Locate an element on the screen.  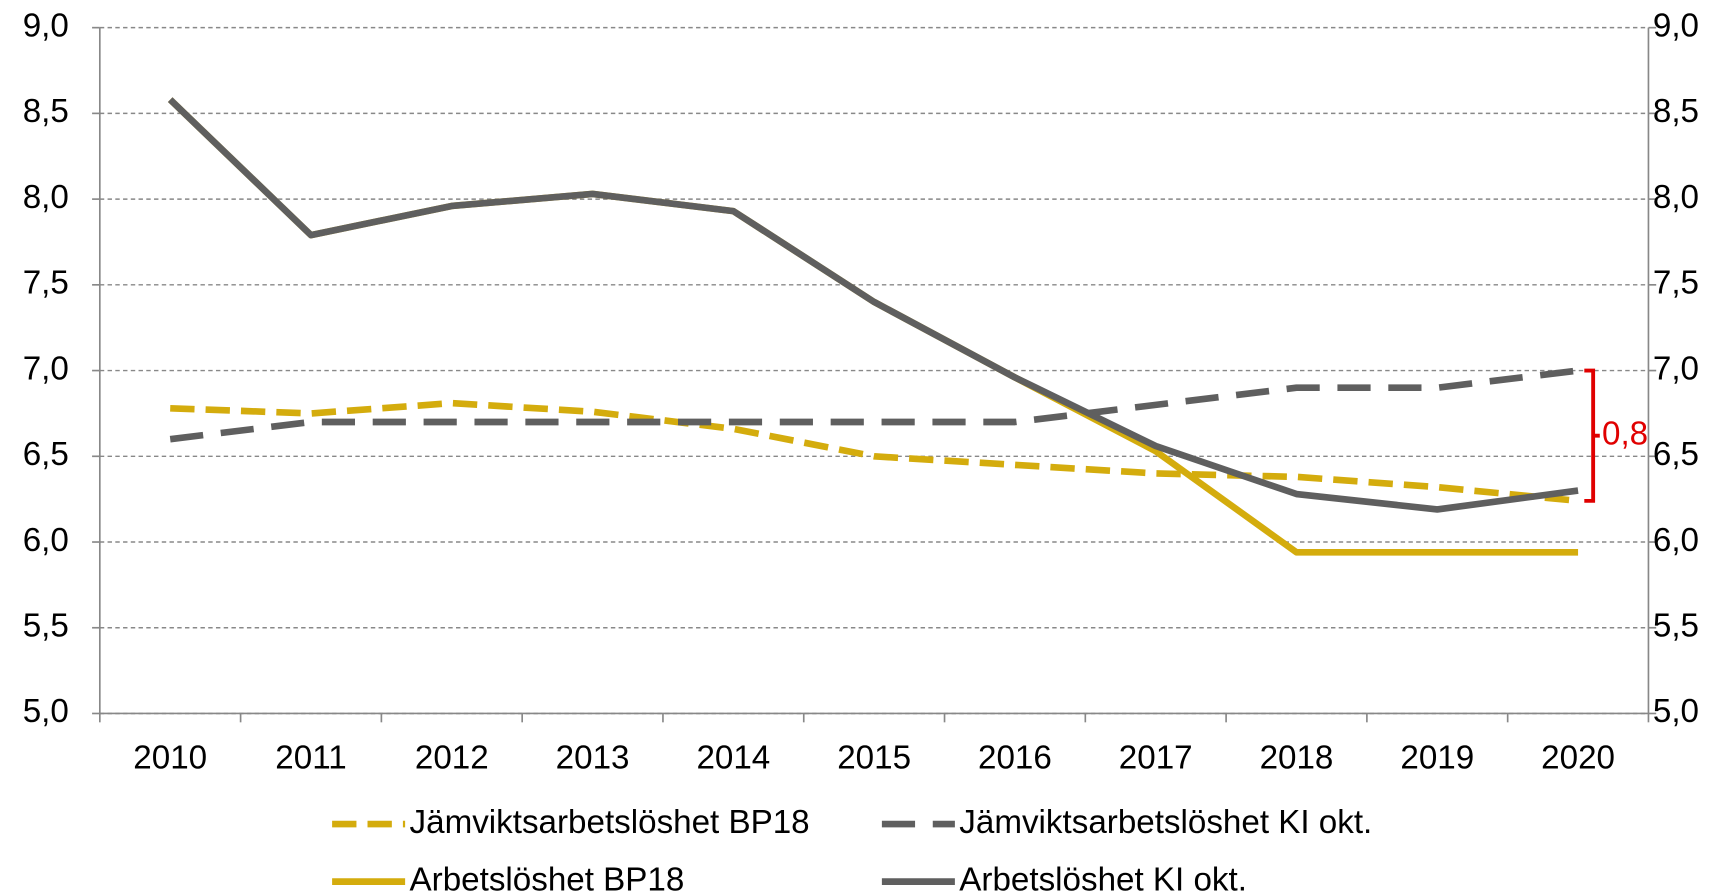
x-tick-label: 2017 is located at coordinates (1156, 758).